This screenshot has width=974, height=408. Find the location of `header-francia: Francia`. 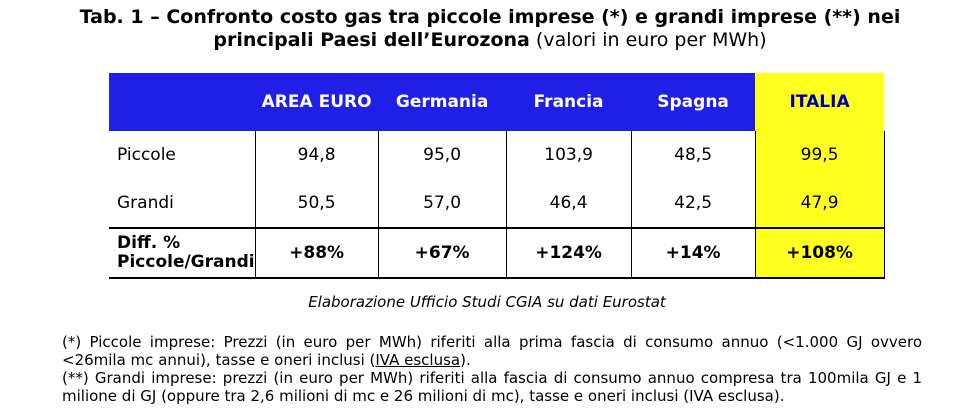

header-francia: Francia is located at coordinates (569, 102).